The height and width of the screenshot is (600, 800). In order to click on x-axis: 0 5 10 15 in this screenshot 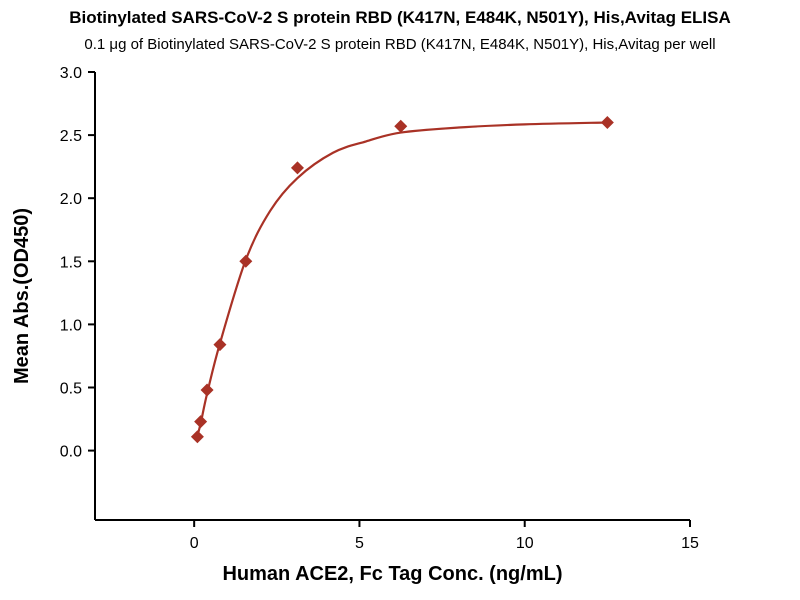, I will do `click(397, 535)`.